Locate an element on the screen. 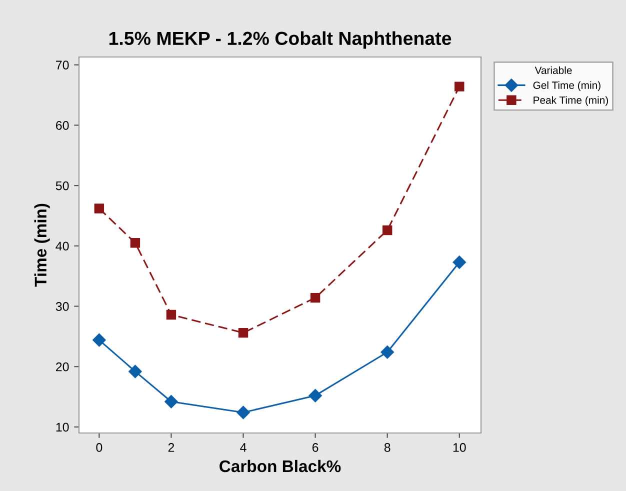 The height and width of the screenshot is (491, 626). legend-label: Gel Time (min) is located at coordinates (566, 86).